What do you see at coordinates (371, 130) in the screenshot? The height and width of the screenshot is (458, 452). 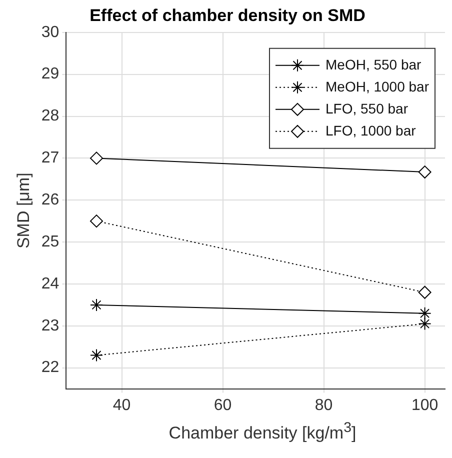 I see `legend-label: LFO, 1000 bar` at bounding box center [371, 130].